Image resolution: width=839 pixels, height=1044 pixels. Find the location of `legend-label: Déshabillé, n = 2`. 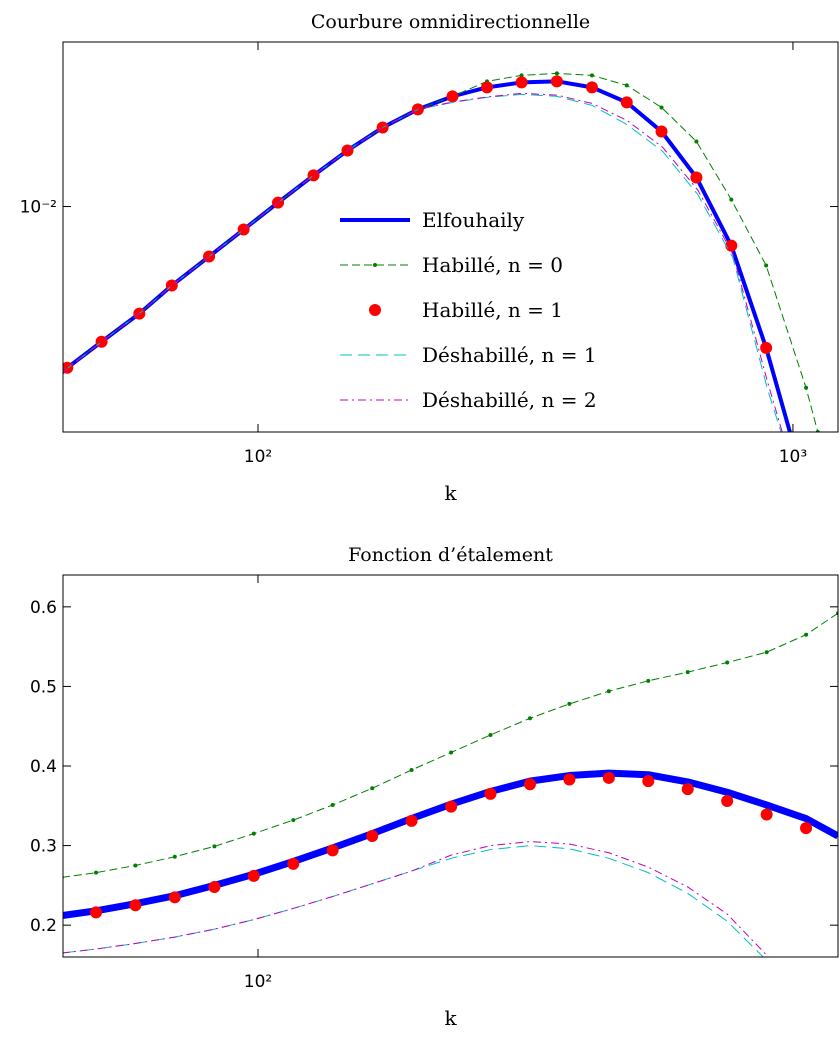

legend-label: Déshabillé, n = 2 is located at coordinates (509, 400).